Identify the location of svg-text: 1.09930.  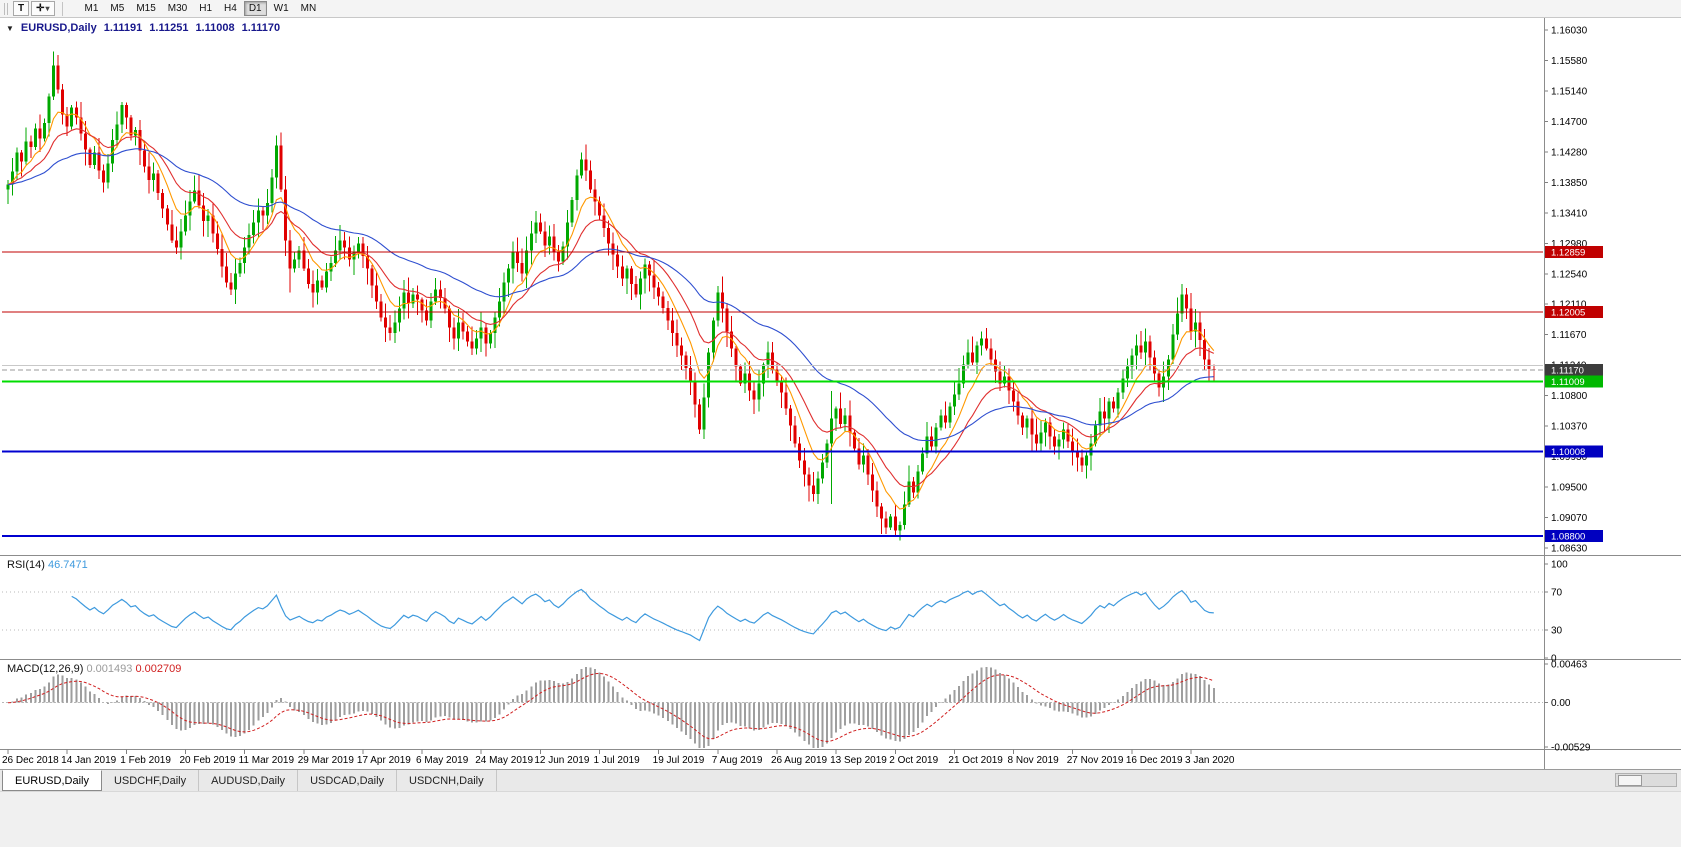
(1569, 457).